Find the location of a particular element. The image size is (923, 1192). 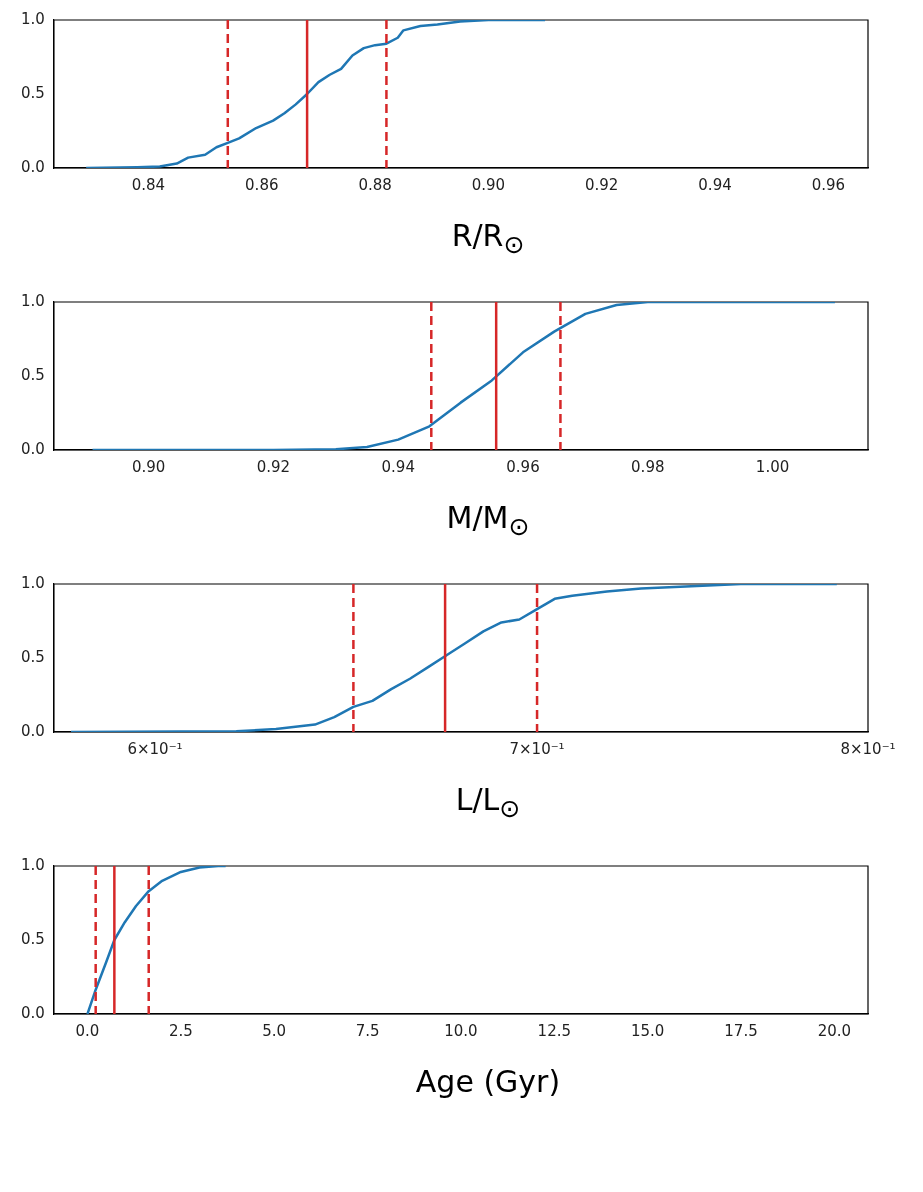

x-tick-label: 2.5 is located at coordinates (180, 1030).